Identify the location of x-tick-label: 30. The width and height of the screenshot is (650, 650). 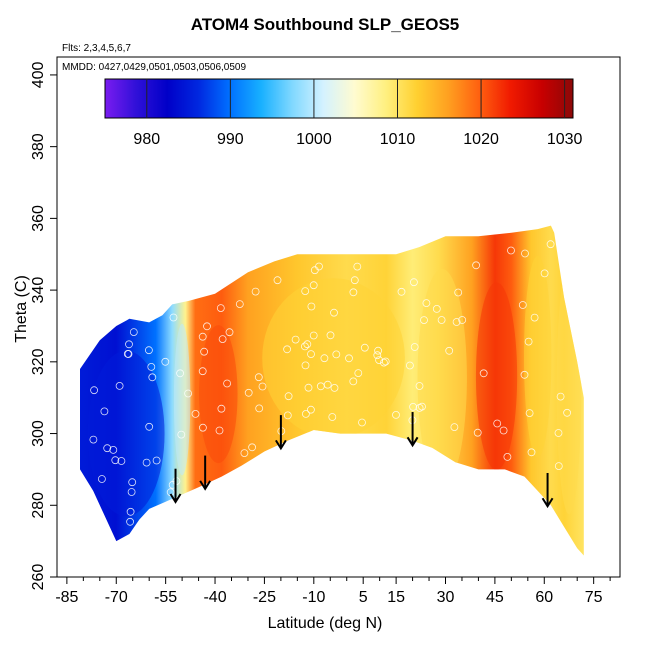
(446, 597).